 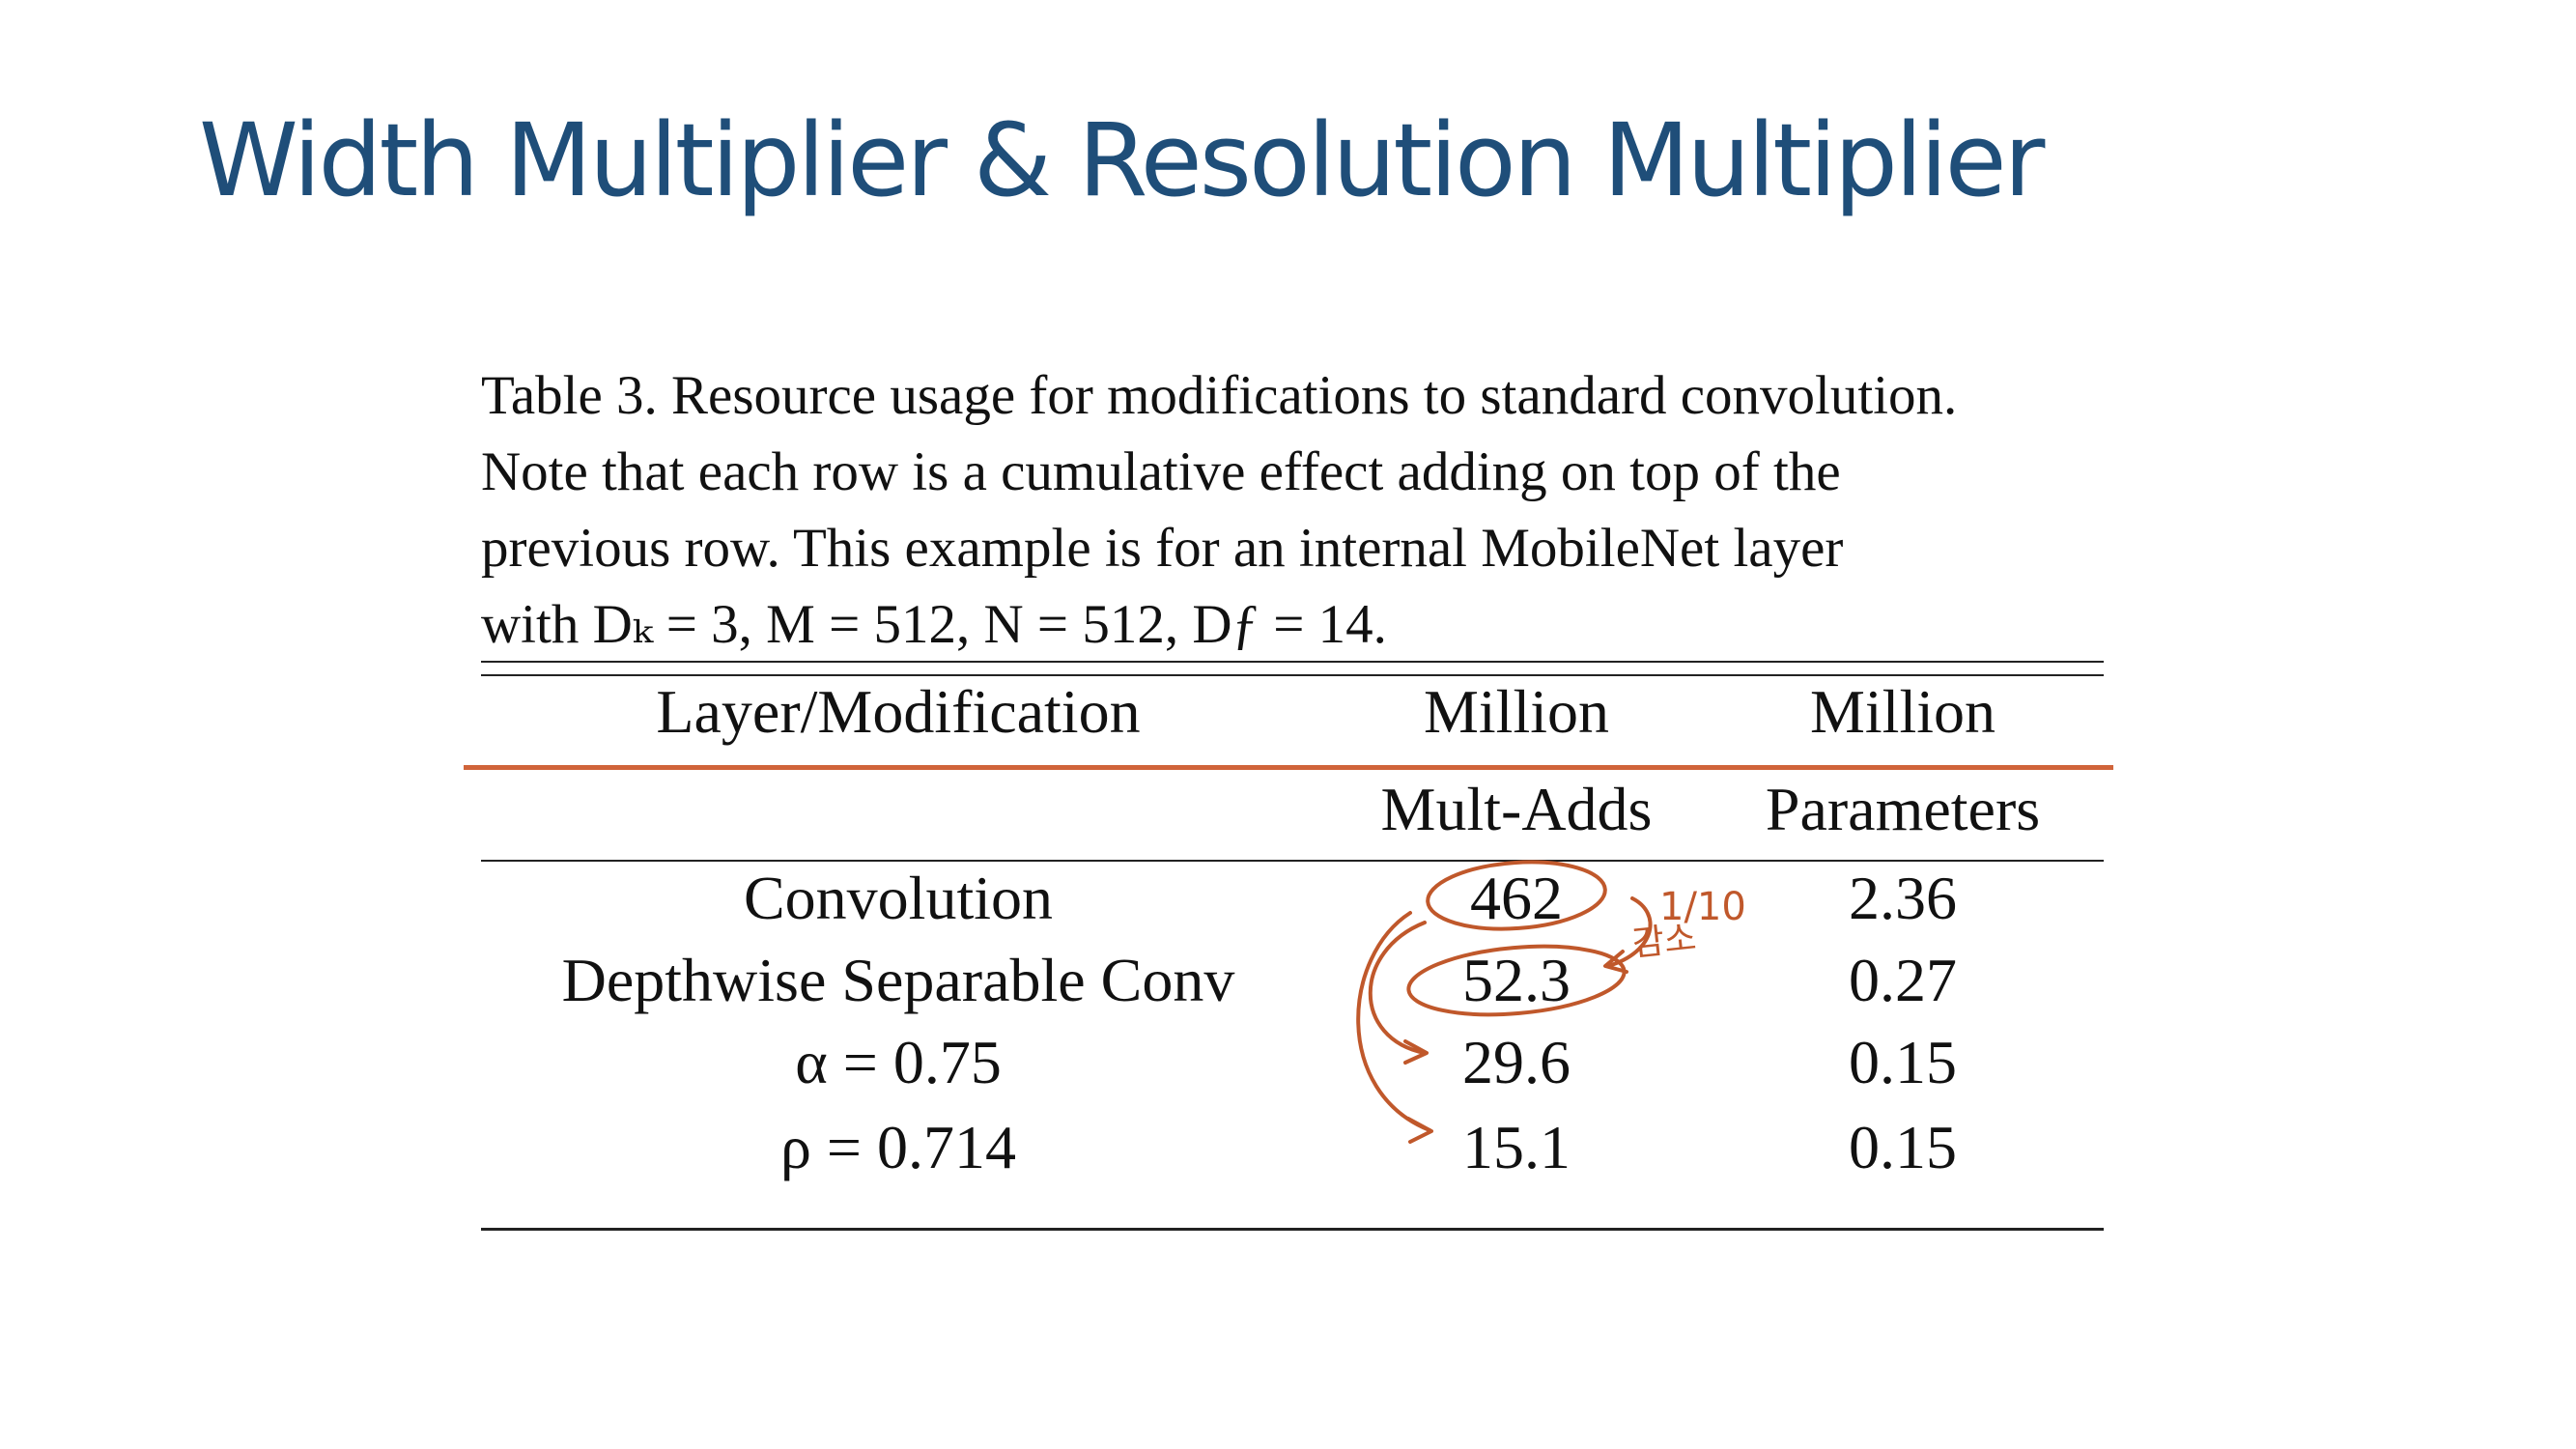 I want to click on row-params: 0.27, so click(x=1903, y=980).